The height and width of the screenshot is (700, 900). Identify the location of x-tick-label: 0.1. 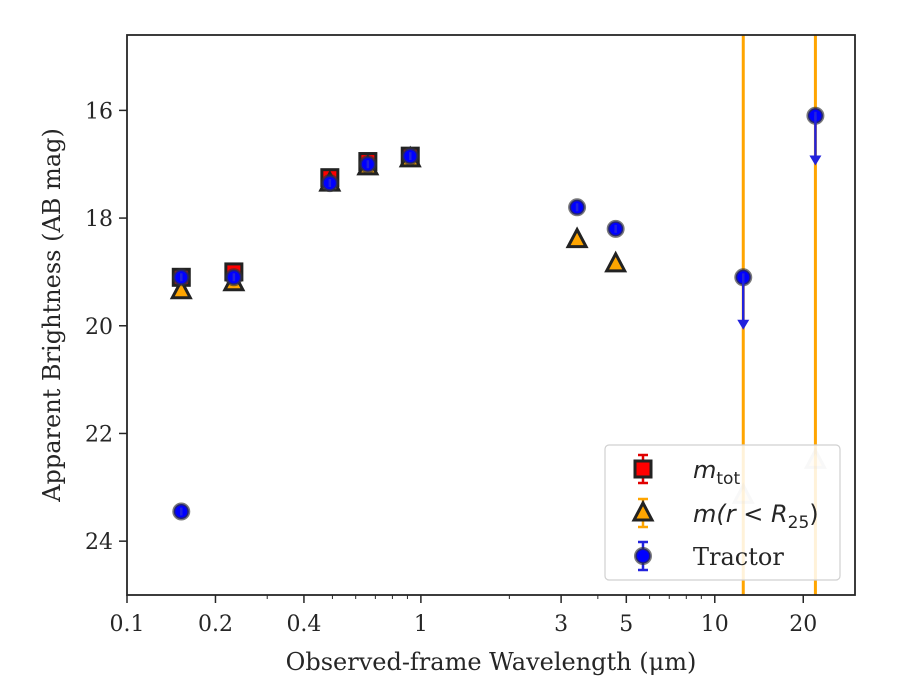
(127, 624).